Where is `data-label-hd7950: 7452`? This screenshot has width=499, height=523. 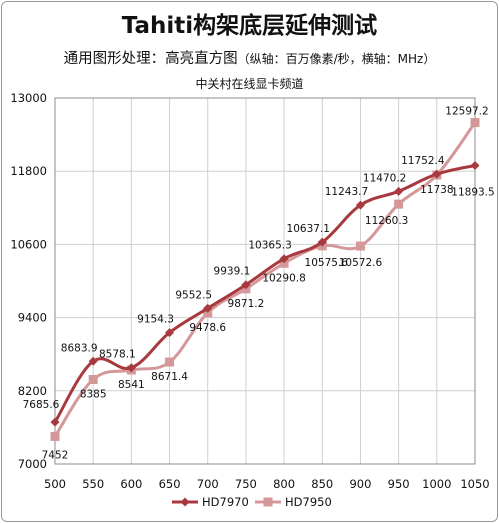
data-label-hd7950: 7452 is located at coordinates (55, 455).